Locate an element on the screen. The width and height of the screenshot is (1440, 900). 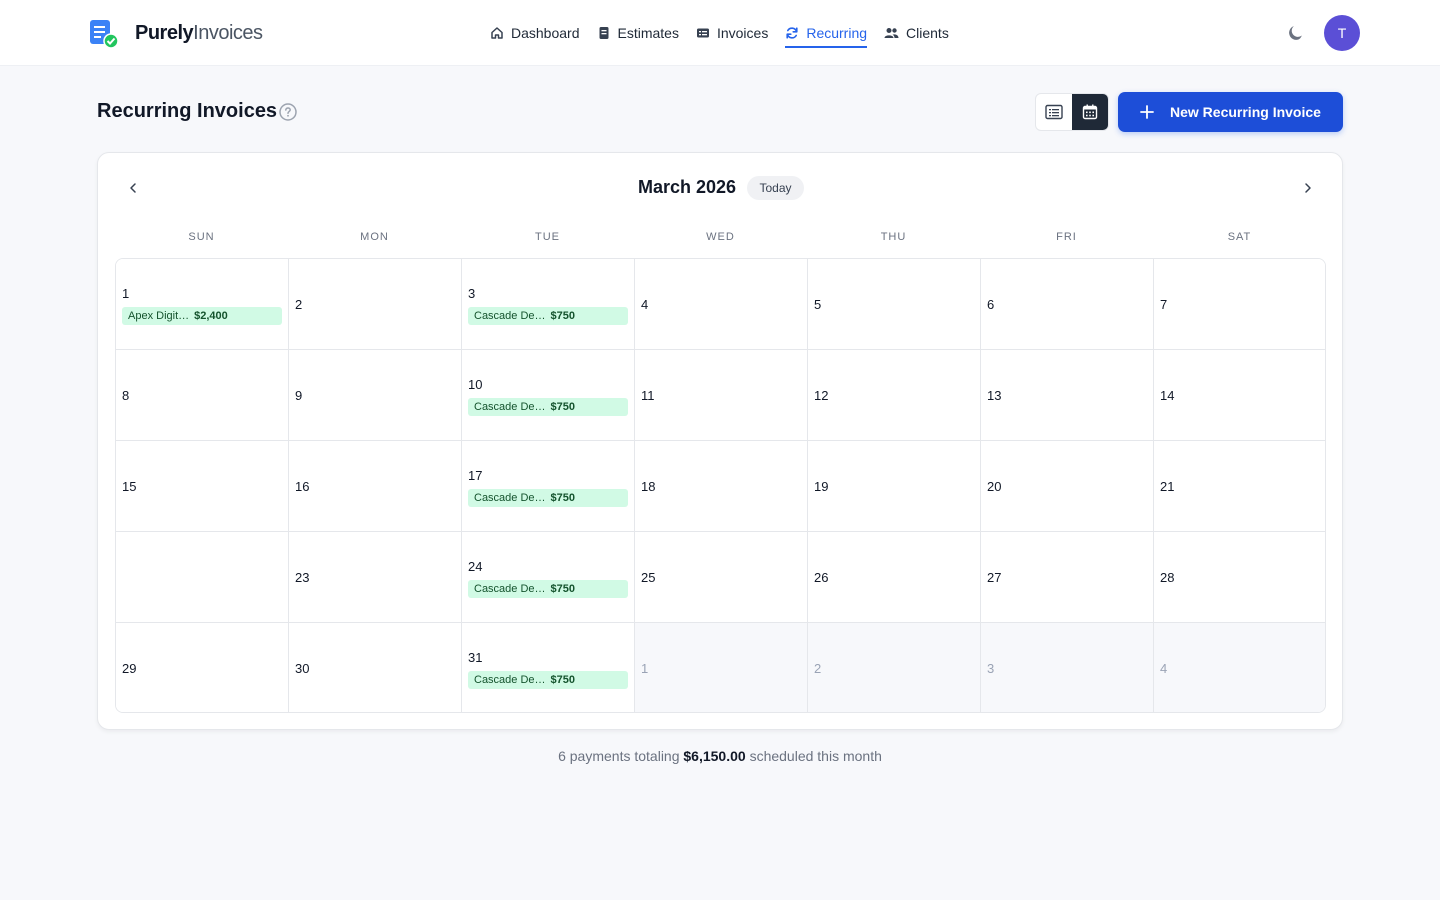
nav-item-invoices: Invoices is located at coordinates (732, 33).